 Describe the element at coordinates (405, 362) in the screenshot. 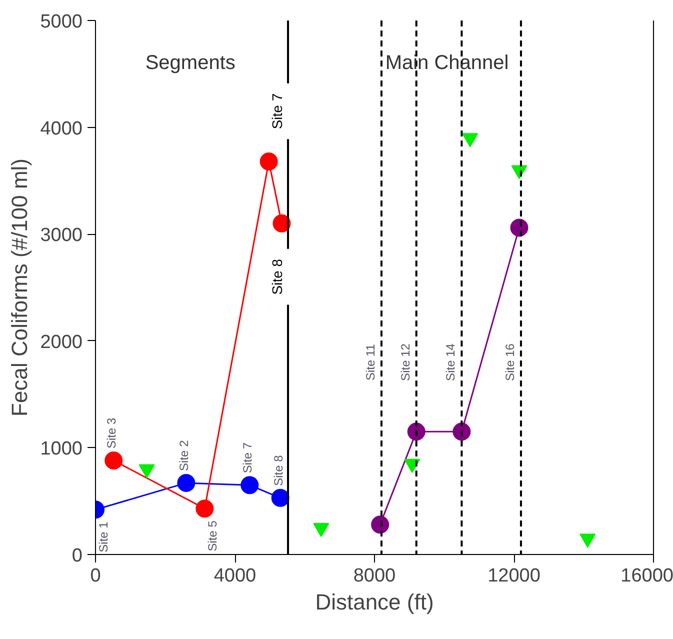

I see `ref-line-label: Site 12` at that location.